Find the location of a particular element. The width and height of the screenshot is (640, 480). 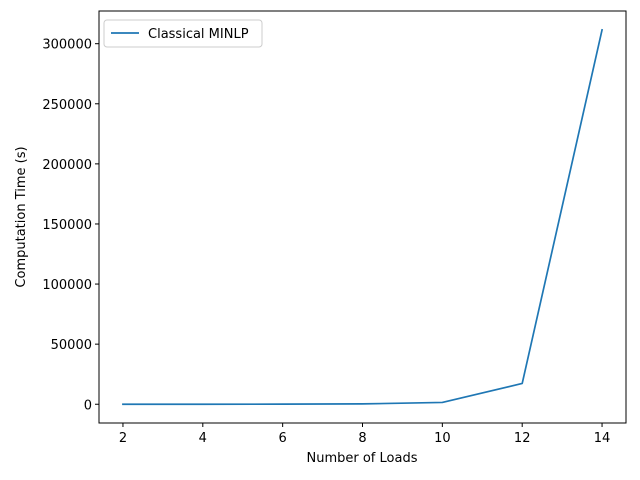

legend-frame is located at coordinates (183, 33).